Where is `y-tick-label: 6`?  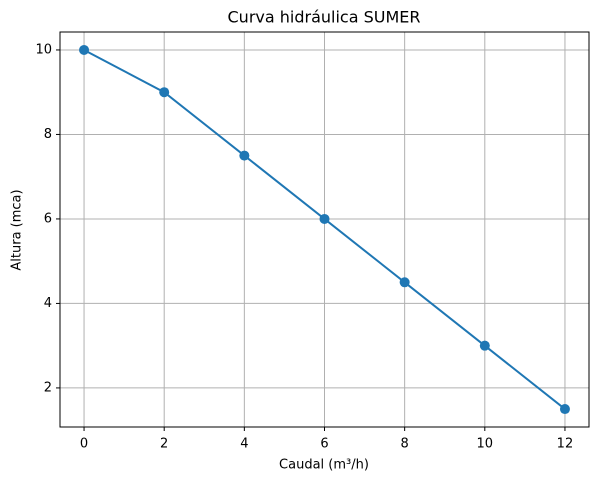
y-tick-label: 6 is located at coordinates (48, 218).